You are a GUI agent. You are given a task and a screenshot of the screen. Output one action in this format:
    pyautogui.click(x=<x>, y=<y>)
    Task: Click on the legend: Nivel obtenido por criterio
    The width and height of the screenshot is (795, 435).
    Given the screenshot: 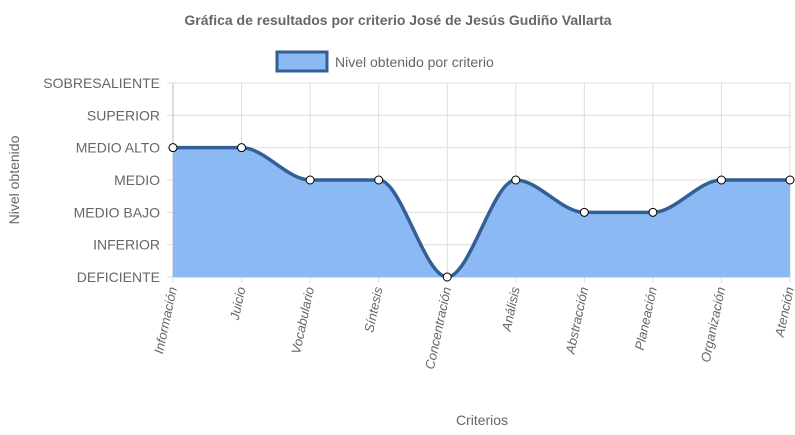 What is the action you would take?
    pyautogui.click(x=384, y=61)
    